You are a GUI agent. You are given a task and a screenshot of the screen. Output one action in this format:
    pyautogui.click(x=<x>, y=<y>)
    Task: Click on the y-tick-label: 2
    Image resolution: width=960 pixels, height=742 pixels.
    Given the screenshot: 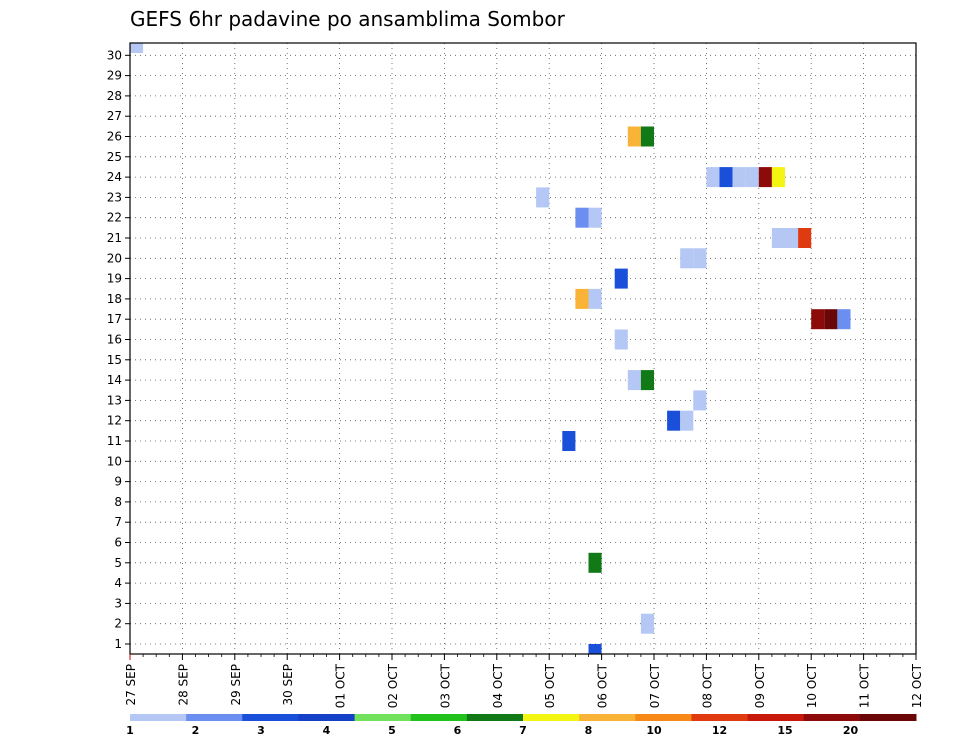 What is the action you would take?
    pyautogui.click(x=118, y=624)
    